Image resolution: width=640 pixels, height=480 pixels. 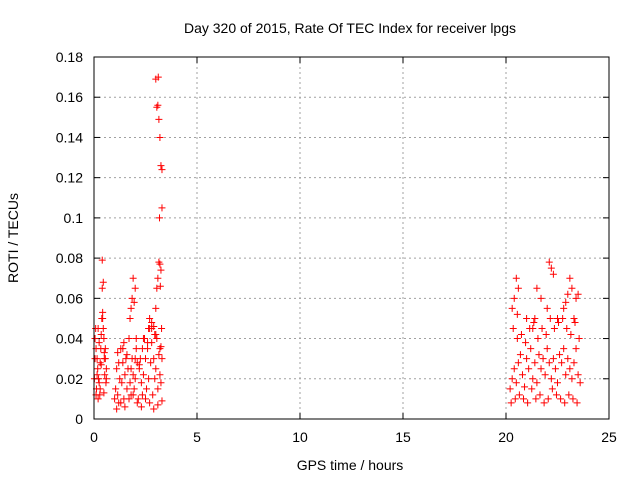 What do you see at coordinates (13, 238) in the screenshot?
I see `y-axis-label: ROTI / TECUs` at bounding box center [13, 238].